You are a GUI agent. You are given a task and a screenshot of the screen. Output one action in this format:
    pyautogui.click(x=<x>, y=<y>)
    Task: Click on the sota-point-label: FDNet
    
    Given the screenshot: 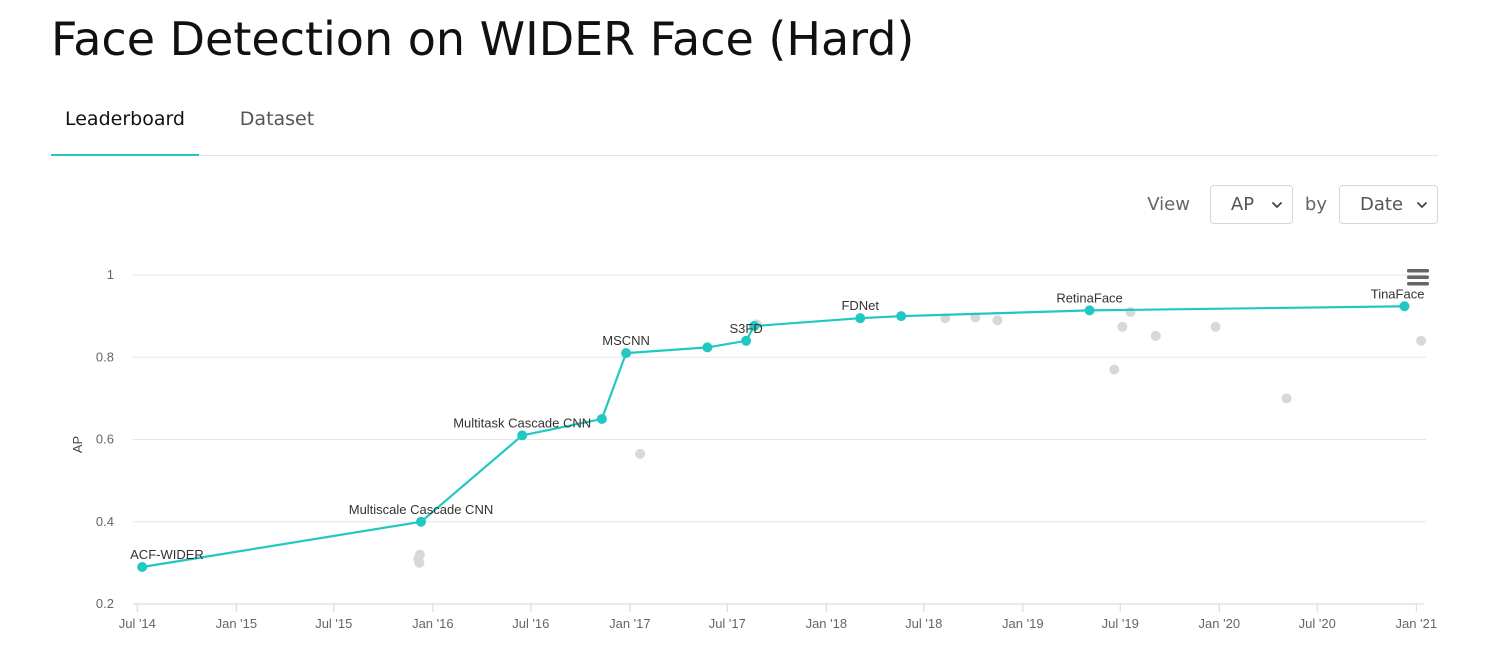 What is the action you would take?
    pyautogui.click(x=860, y=305)
    